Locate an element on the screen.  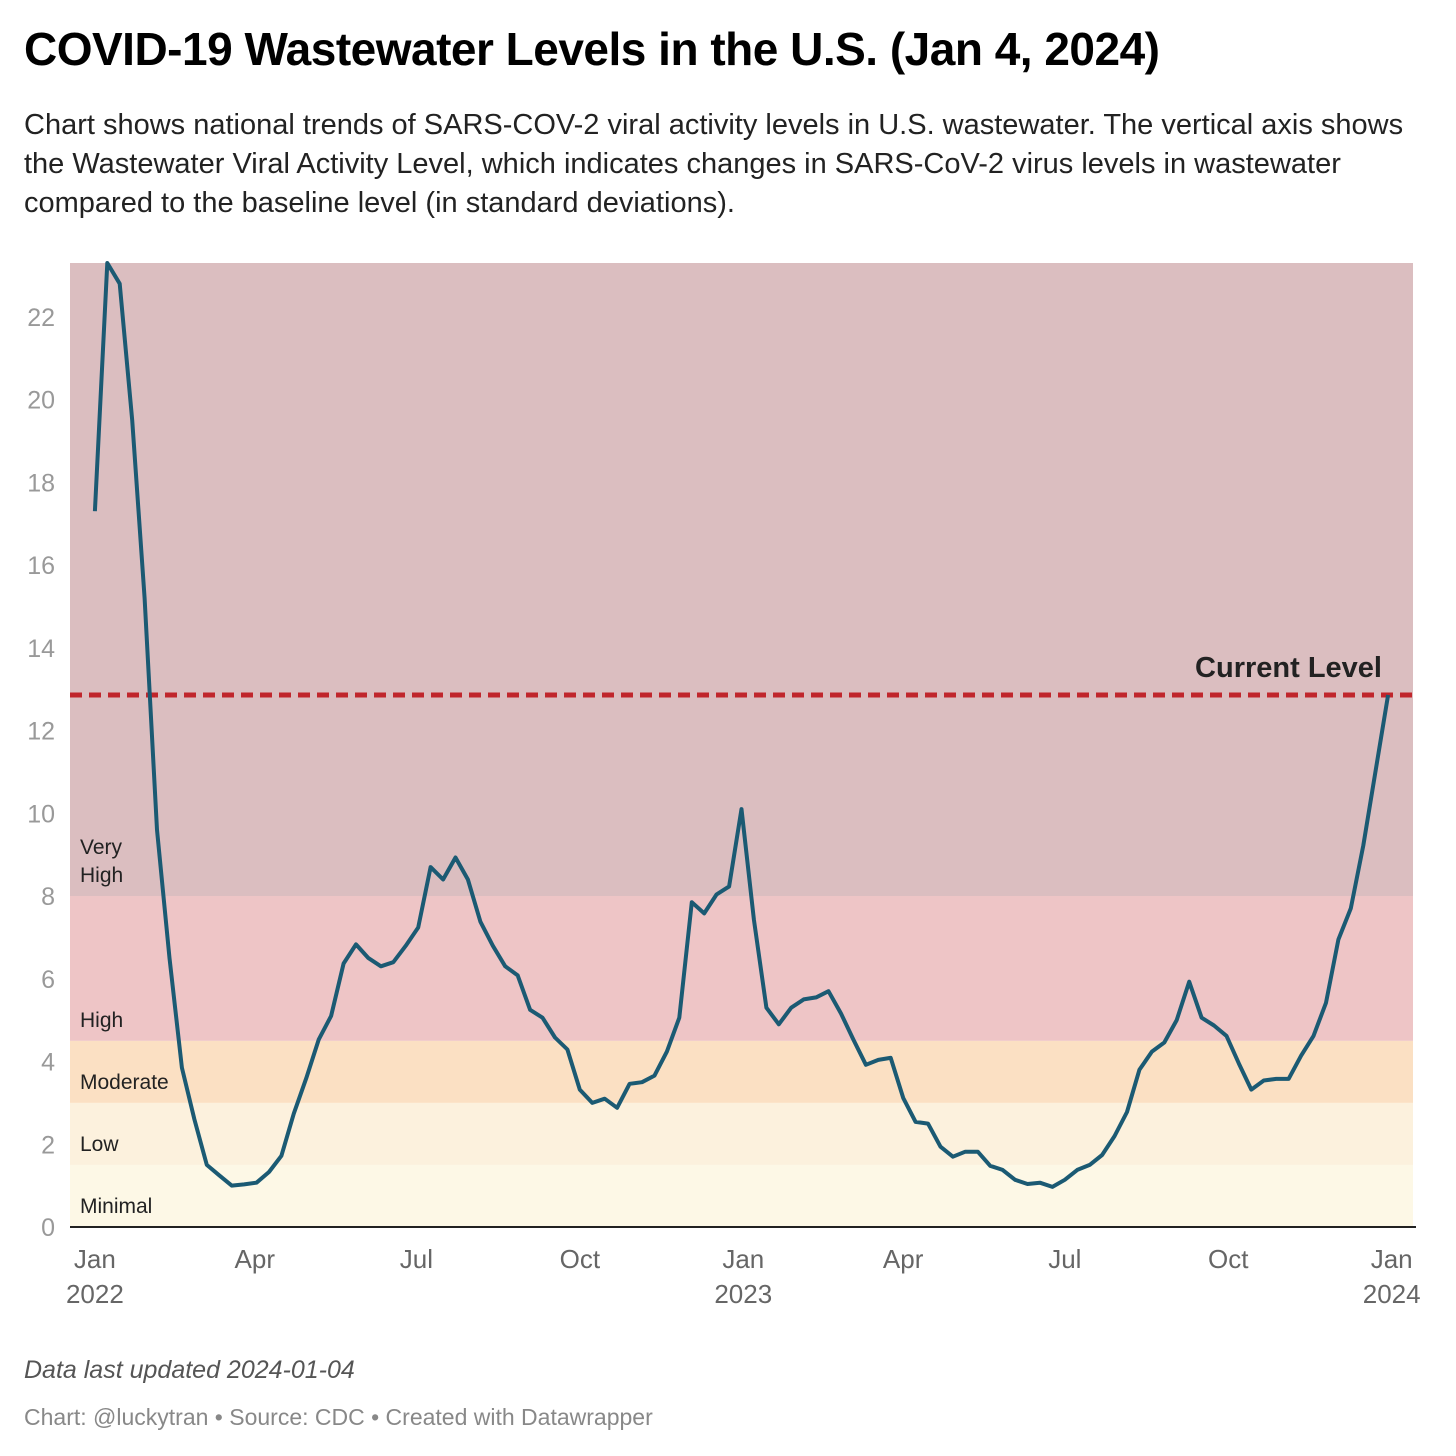
y-tick-label: 12 is located at coordinates (41, 732).